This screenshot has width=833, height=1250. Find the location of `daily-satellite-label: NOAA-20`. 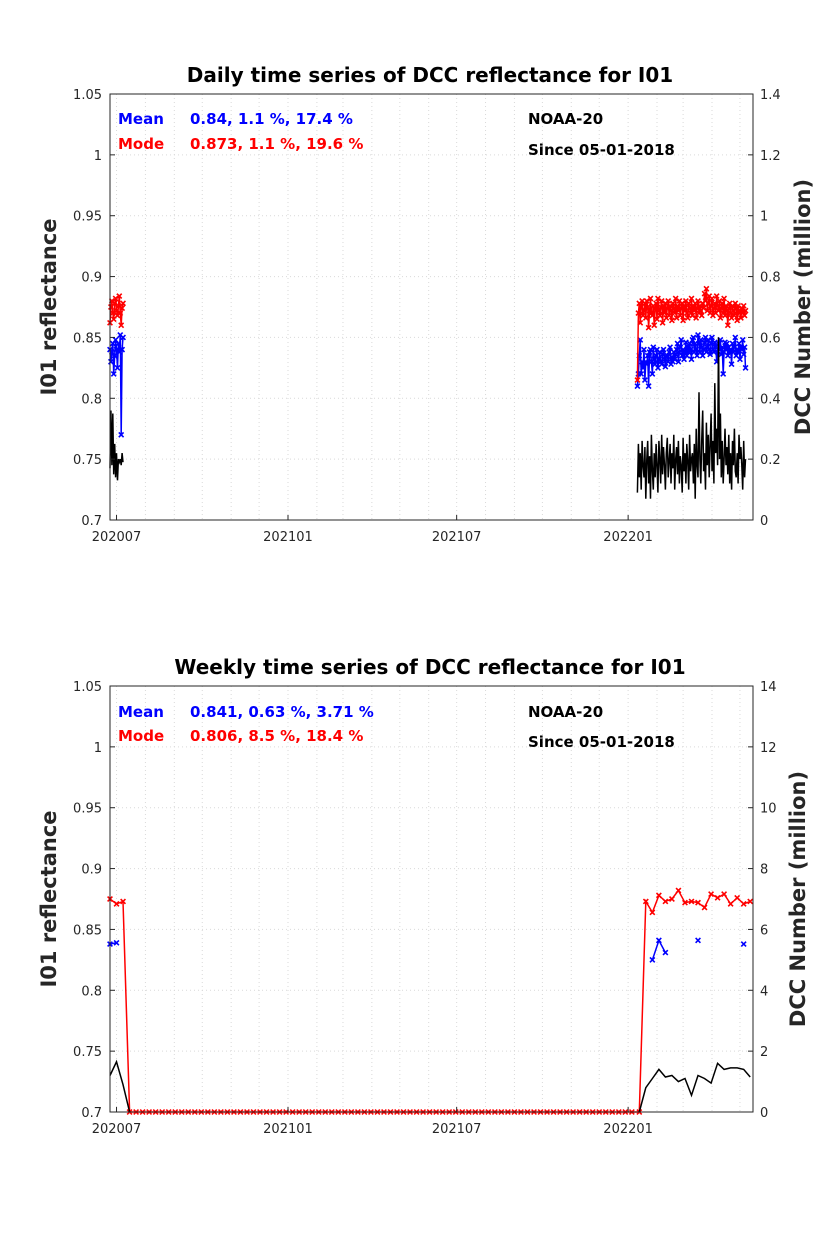

daily-satellite-label: NOAA-20 is located at coordinates (565, 119).